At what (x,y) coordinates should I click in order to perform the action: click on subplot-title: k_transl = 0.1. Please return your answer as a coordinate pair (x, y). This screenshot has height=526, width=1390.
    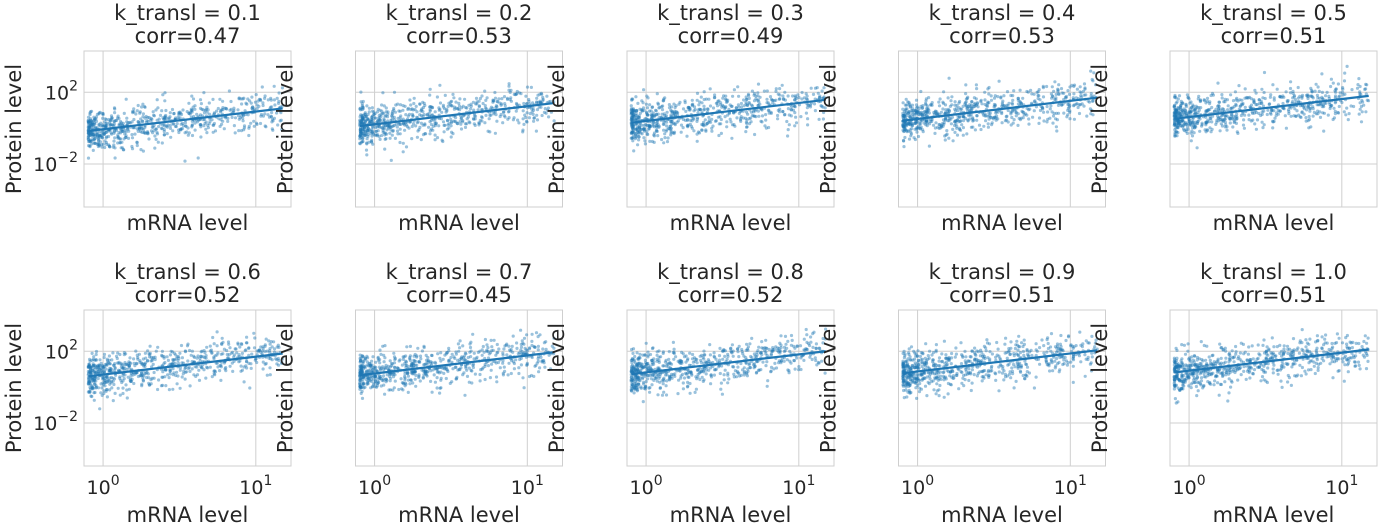
    Looking at the image, I should click on (187, 13).